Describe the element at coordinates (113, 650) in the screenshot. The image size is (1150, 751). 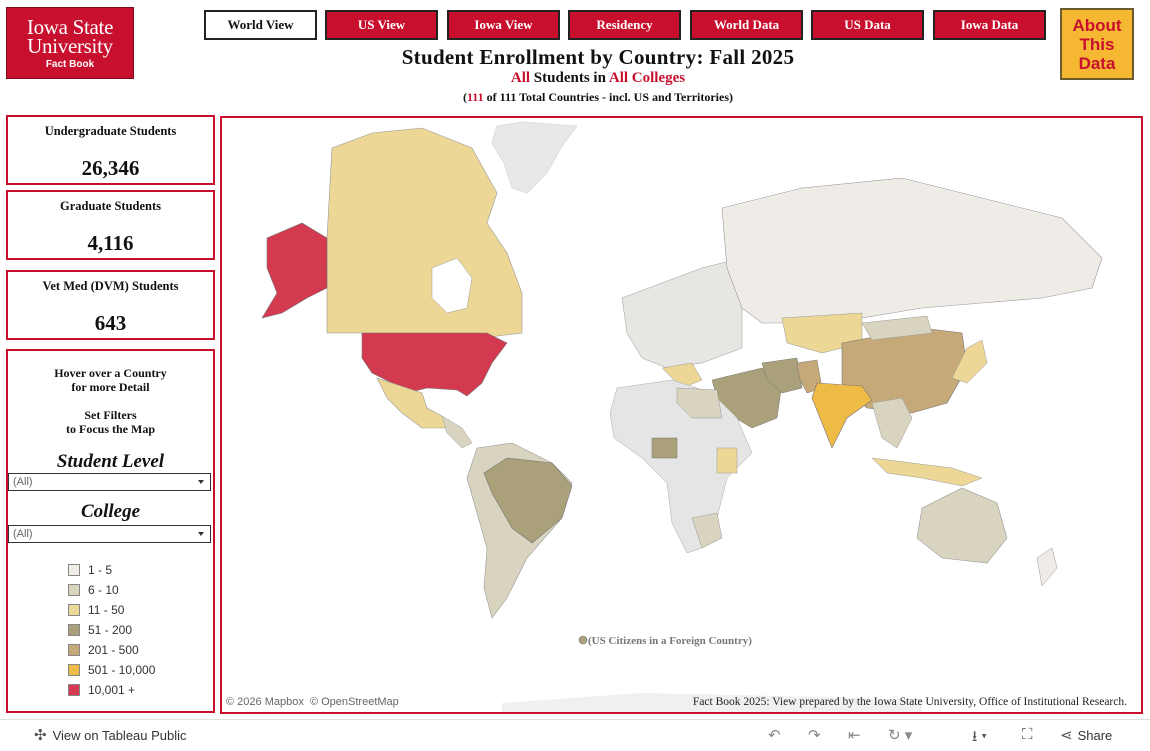
I see `legend-label: 201 - 500` at that location.